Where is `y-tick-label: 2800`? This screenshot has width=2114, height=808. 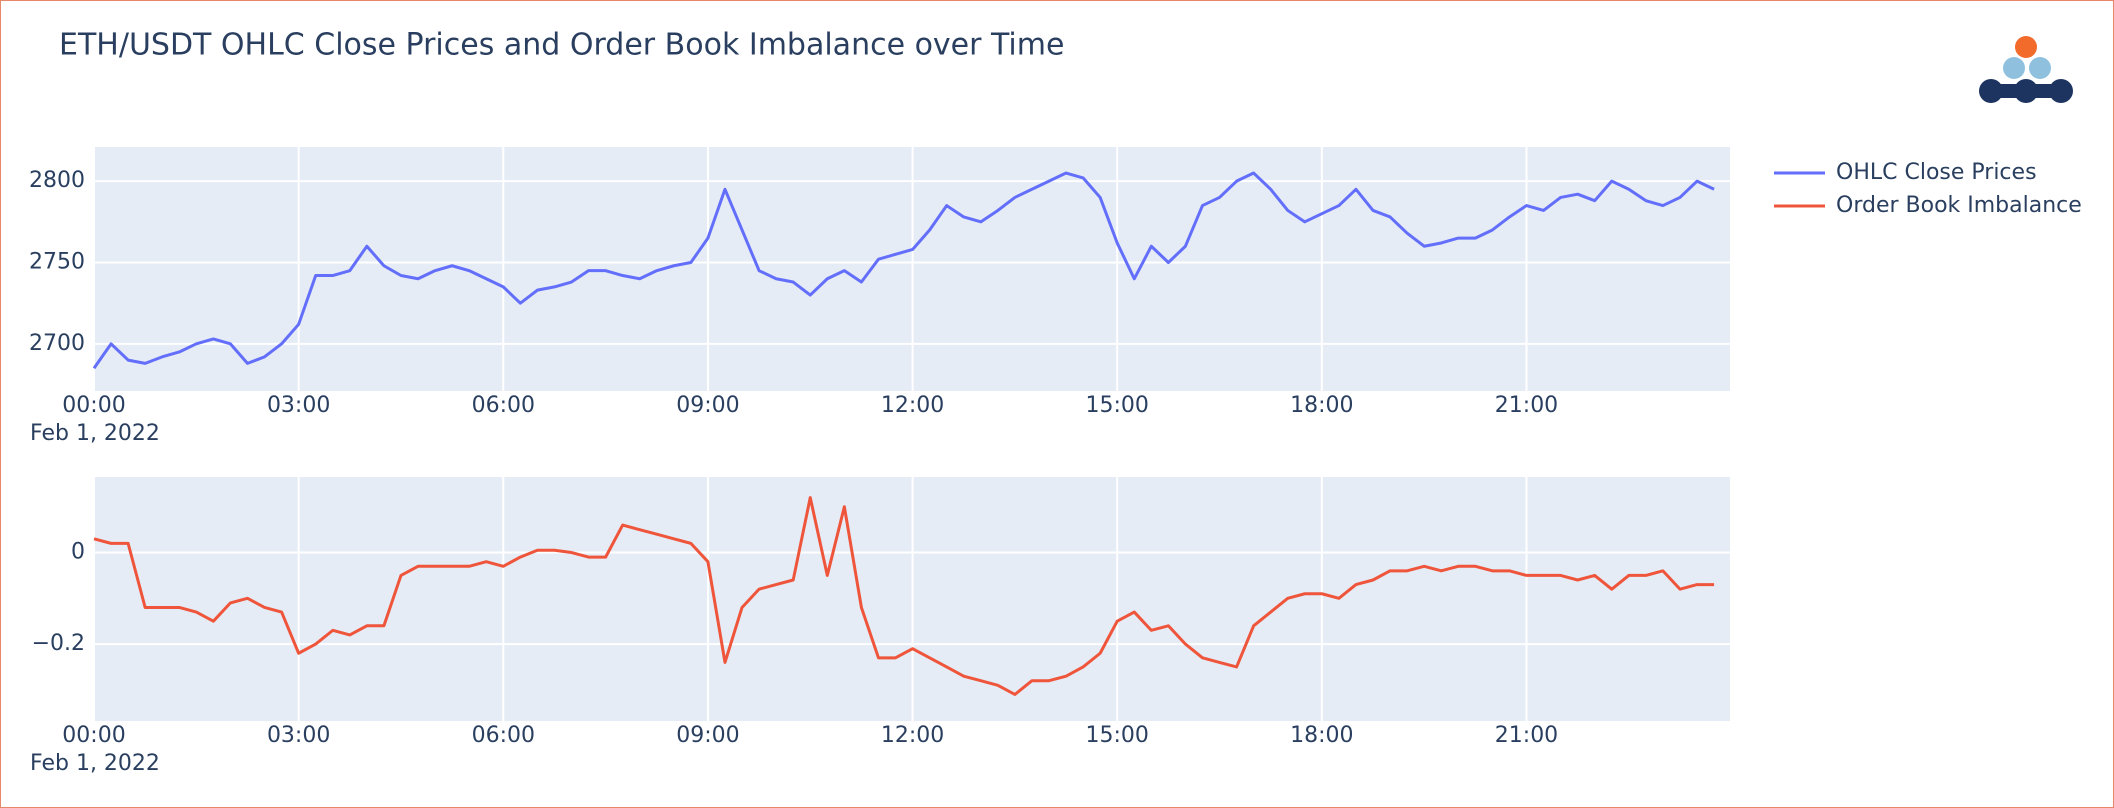 y-tick-label: 2800 is located at coordinates (57, 180).